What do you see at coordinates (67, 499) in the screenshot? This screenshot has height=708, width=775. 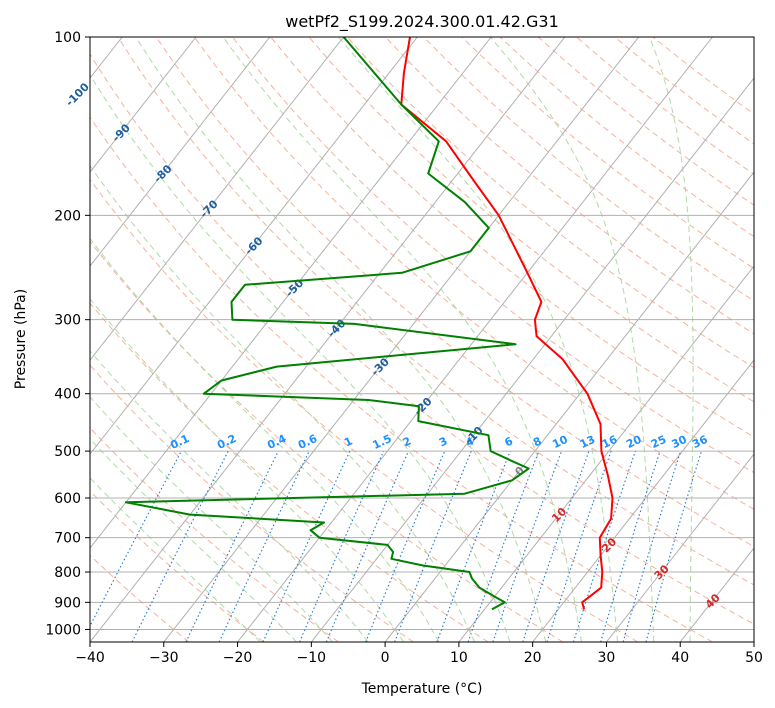 I see `y-tick-label: 600` at bounding box center [67, 499].